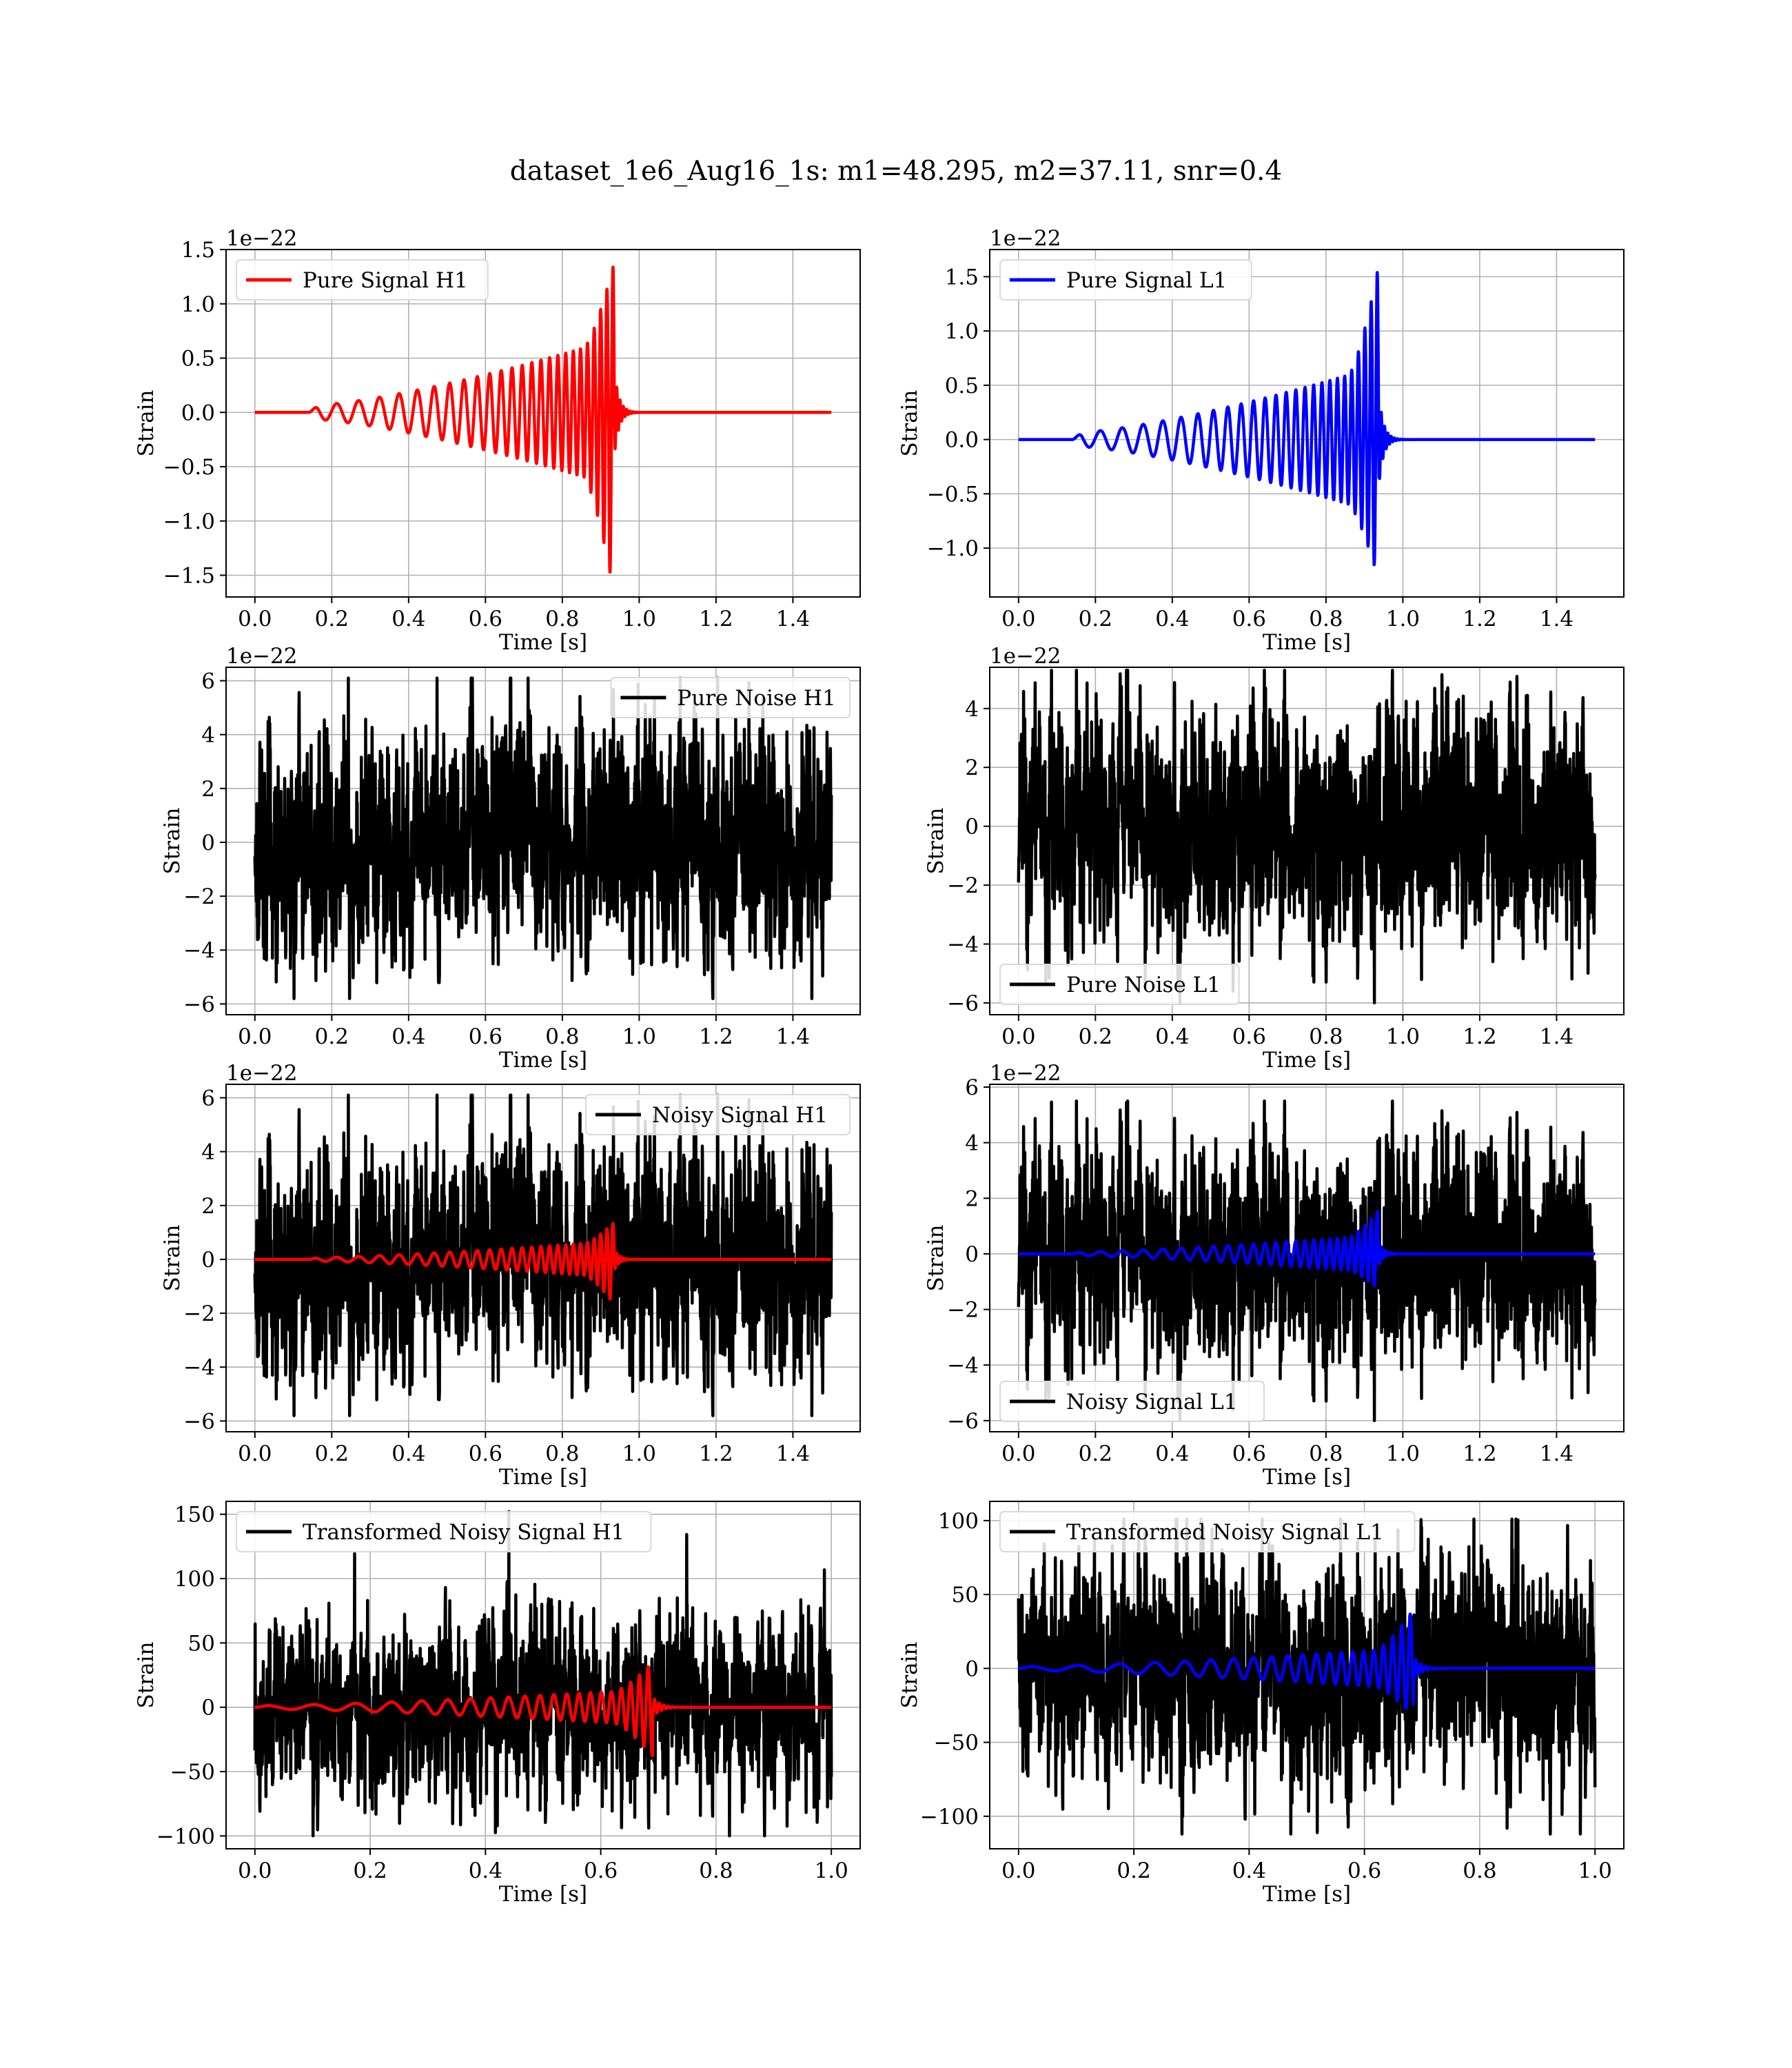 This screenshot has height=2068, width=1792. What do you see at coordinates (198, 413) in the screenshot?
I see `y-tick-label: 0.0` at bounding box center [198, 413].